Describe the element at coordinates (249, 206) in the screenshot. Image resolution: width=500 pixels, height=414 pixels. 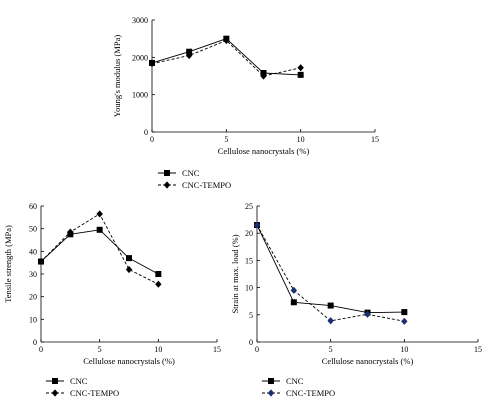
I see `y-tick-label: 25` at that location.